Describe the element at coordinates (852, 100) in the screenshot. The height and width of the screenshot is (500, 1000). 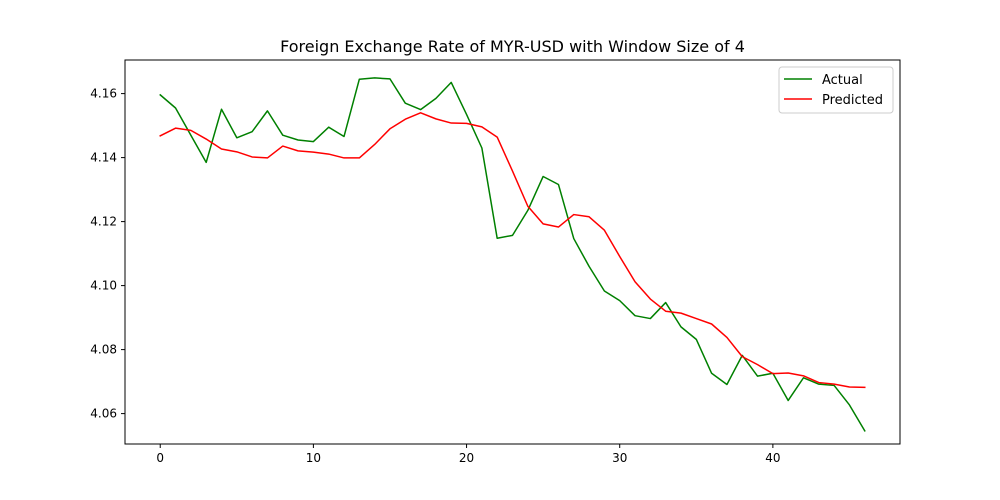
I see `legend-label-predicted: Predicted` at that location.